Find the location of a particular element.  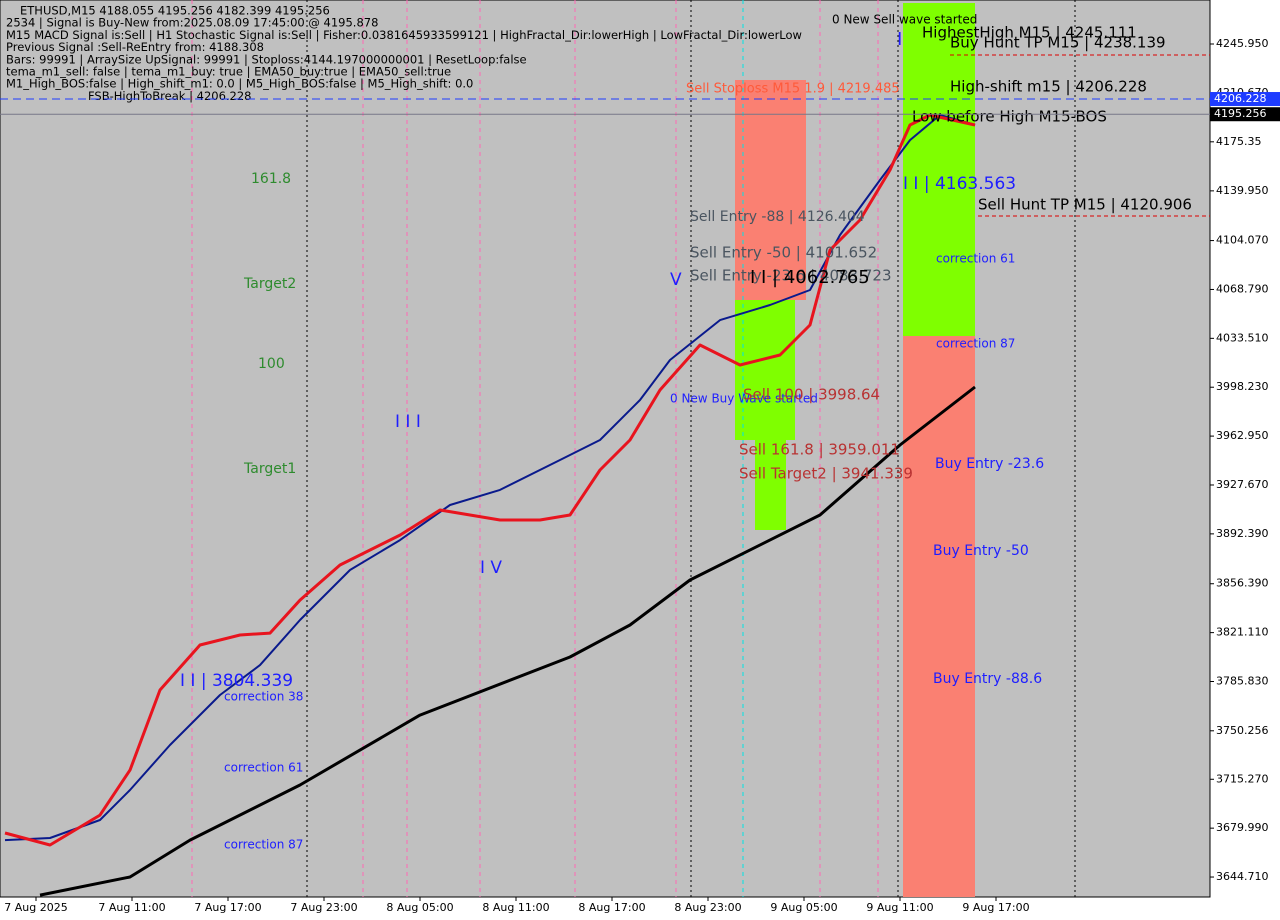

annotation: Buy Entry -50 is located at coordinates (981, 551).